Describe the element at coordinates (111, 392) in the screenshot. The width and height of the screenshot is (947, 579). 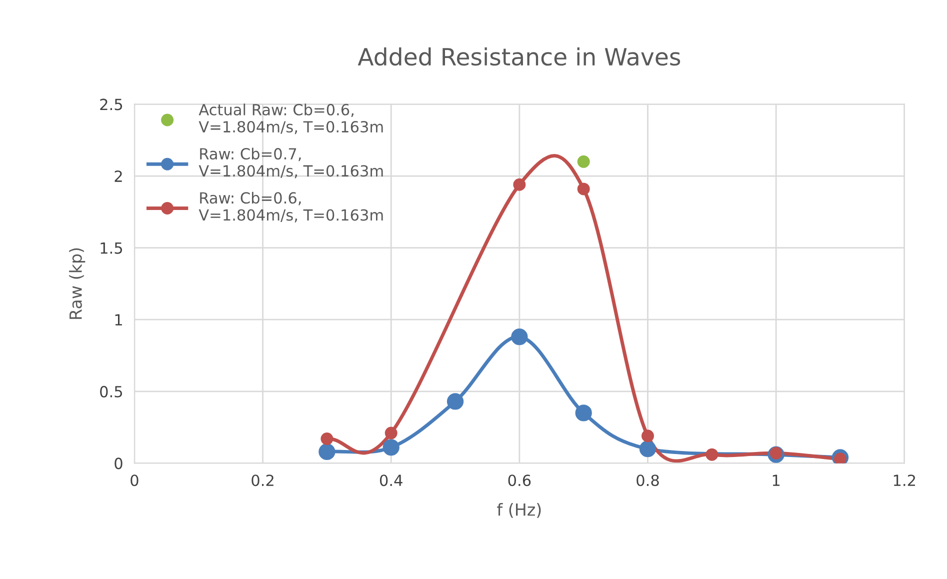
I see `y-tick-label: 0.5` at that location.